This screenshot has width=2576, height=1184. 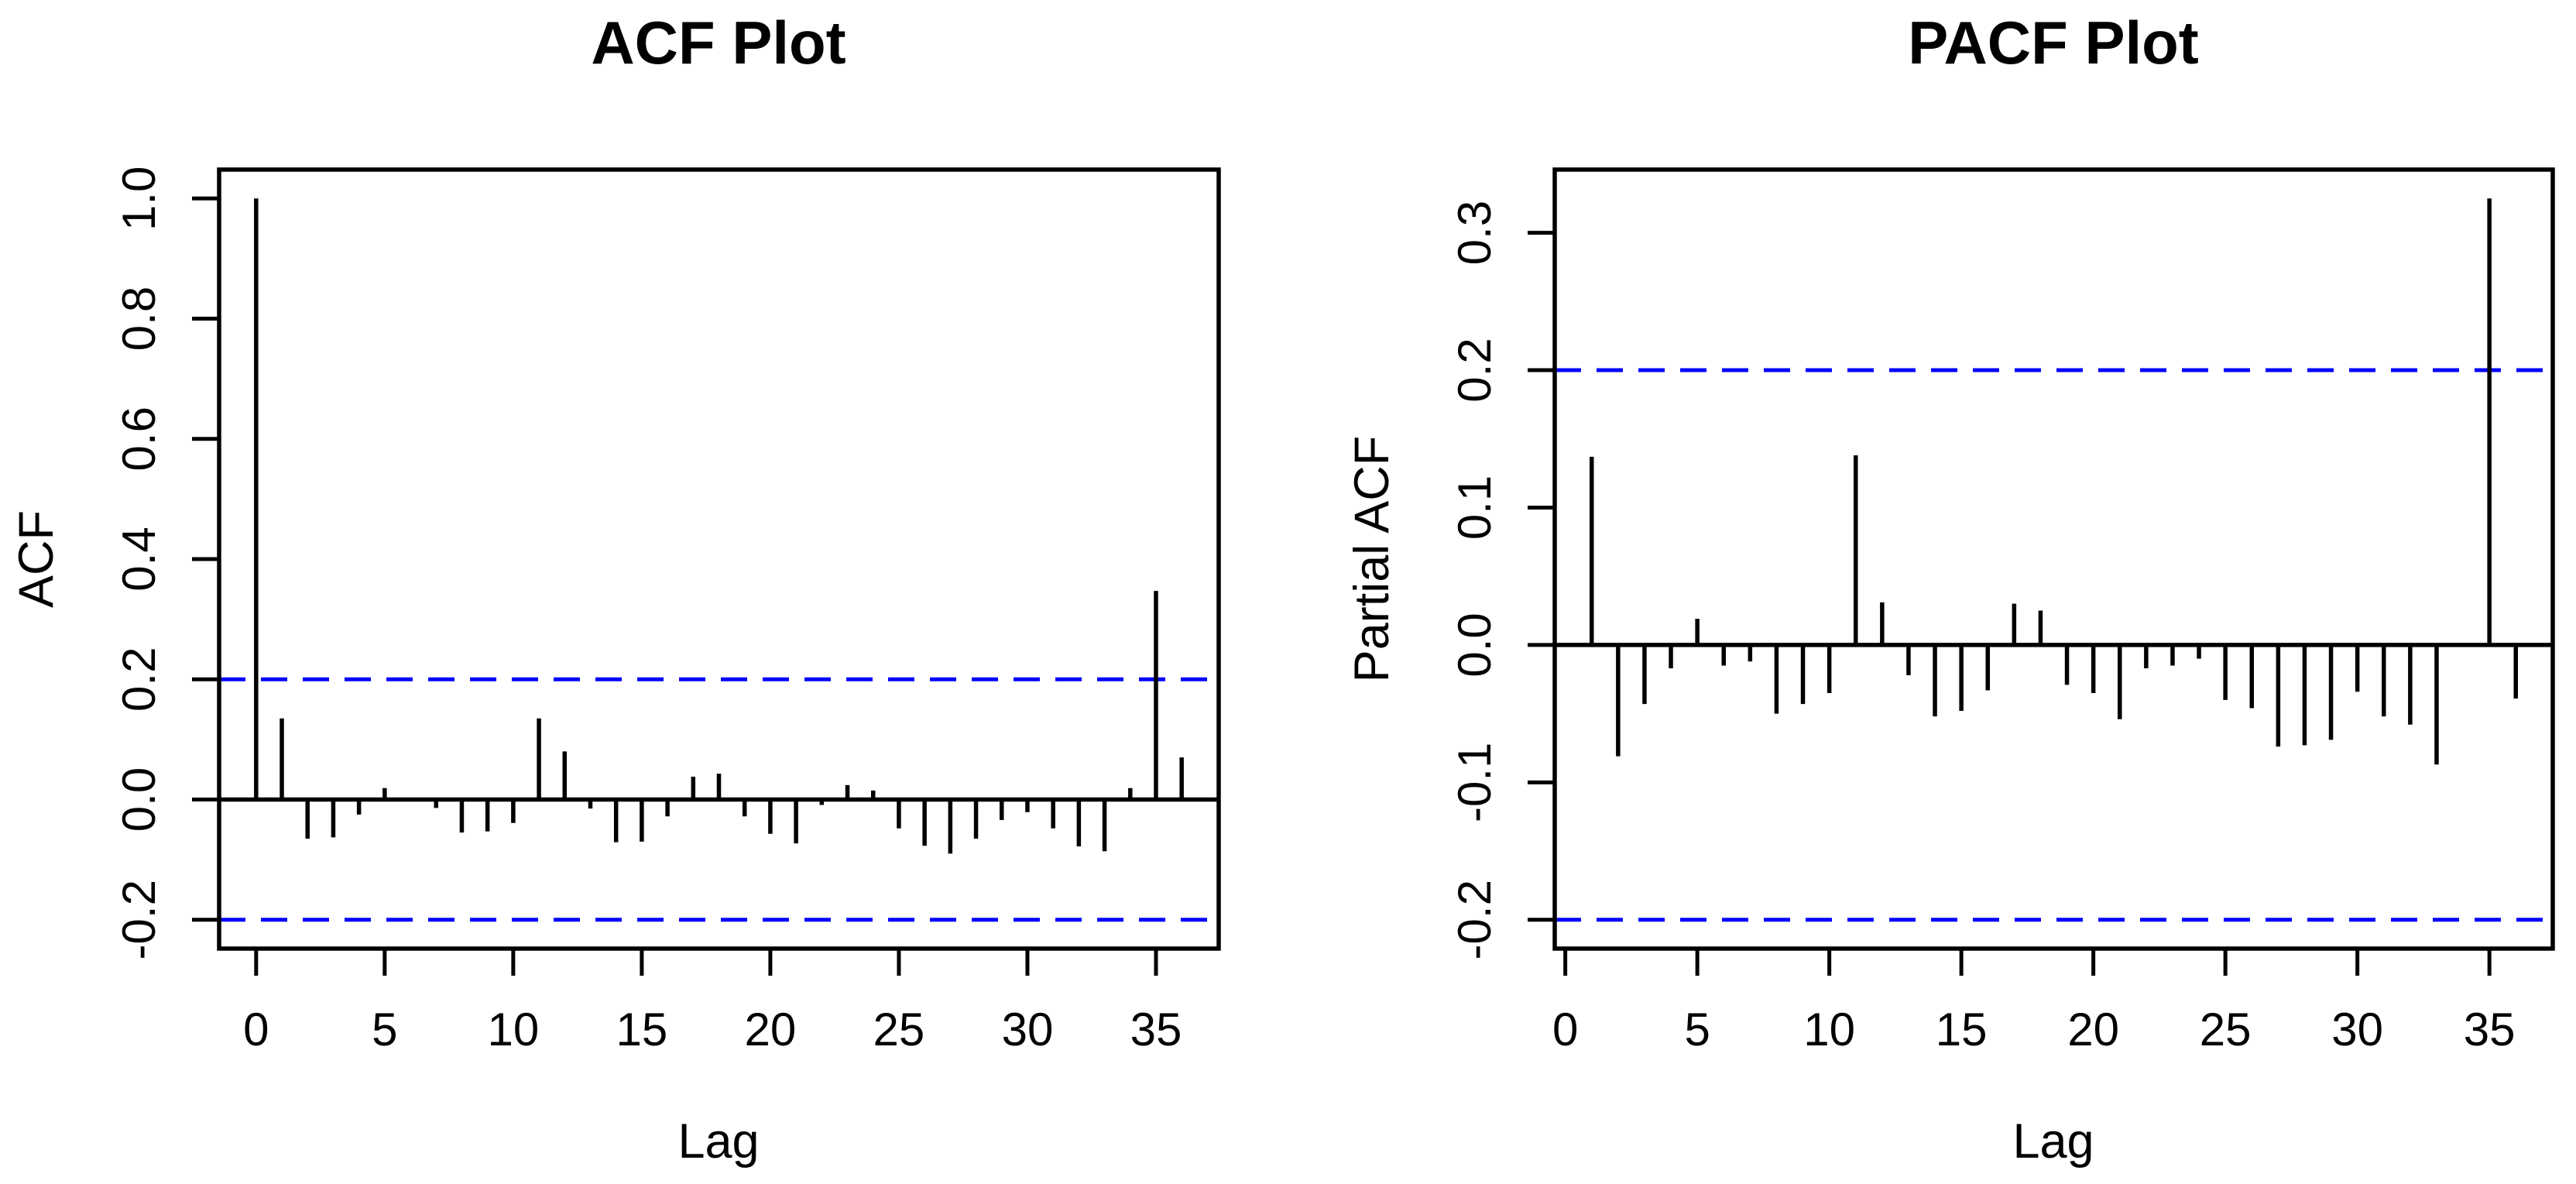 I want to click on acf-yaxis-label: ACF, so click(x=36, y=559).